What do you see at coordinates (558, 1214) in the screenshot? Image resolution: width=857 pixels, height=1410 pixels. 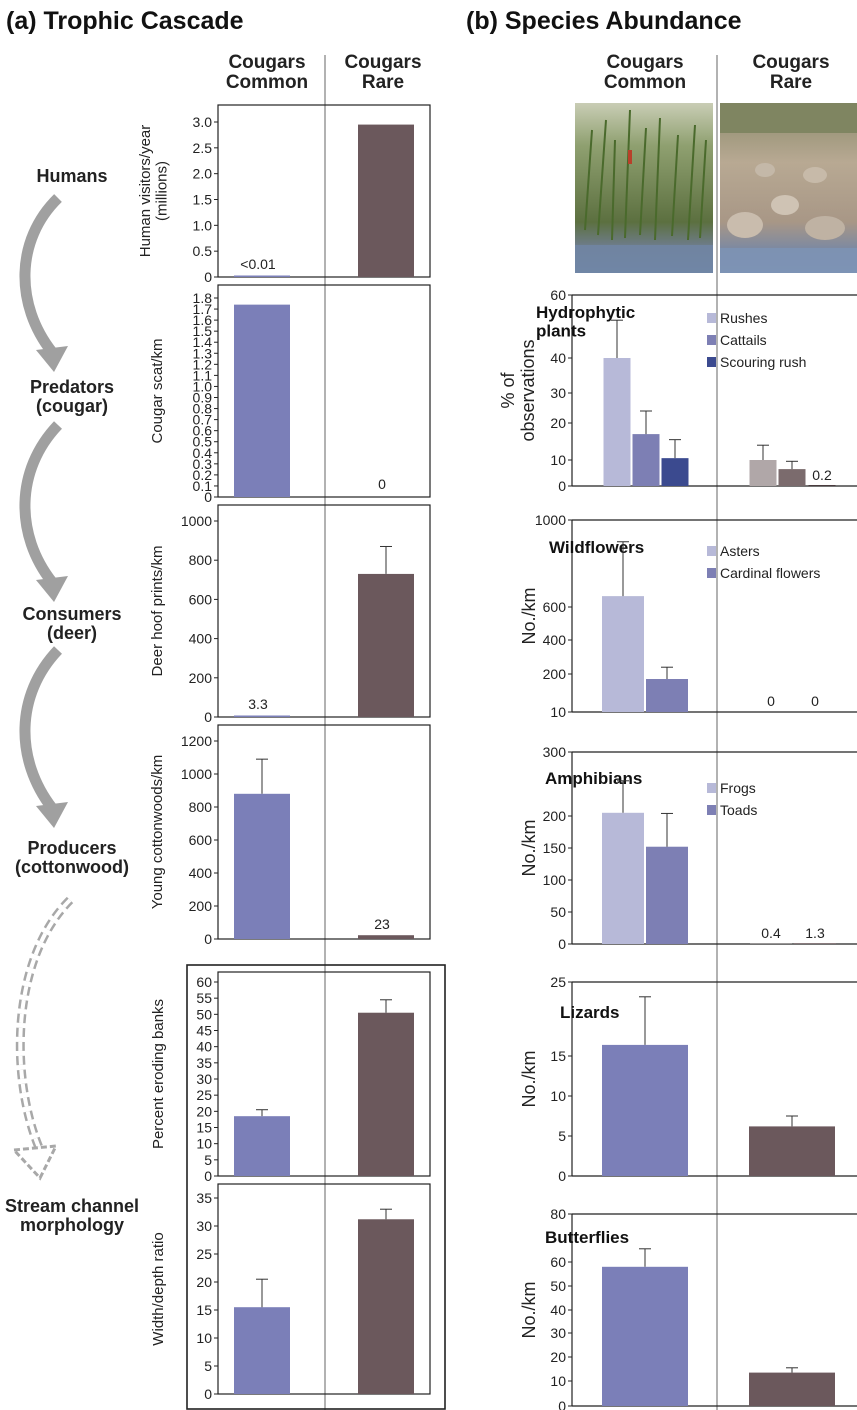 I see `y-tick-label: 80` at bounding box center [558, 1214].